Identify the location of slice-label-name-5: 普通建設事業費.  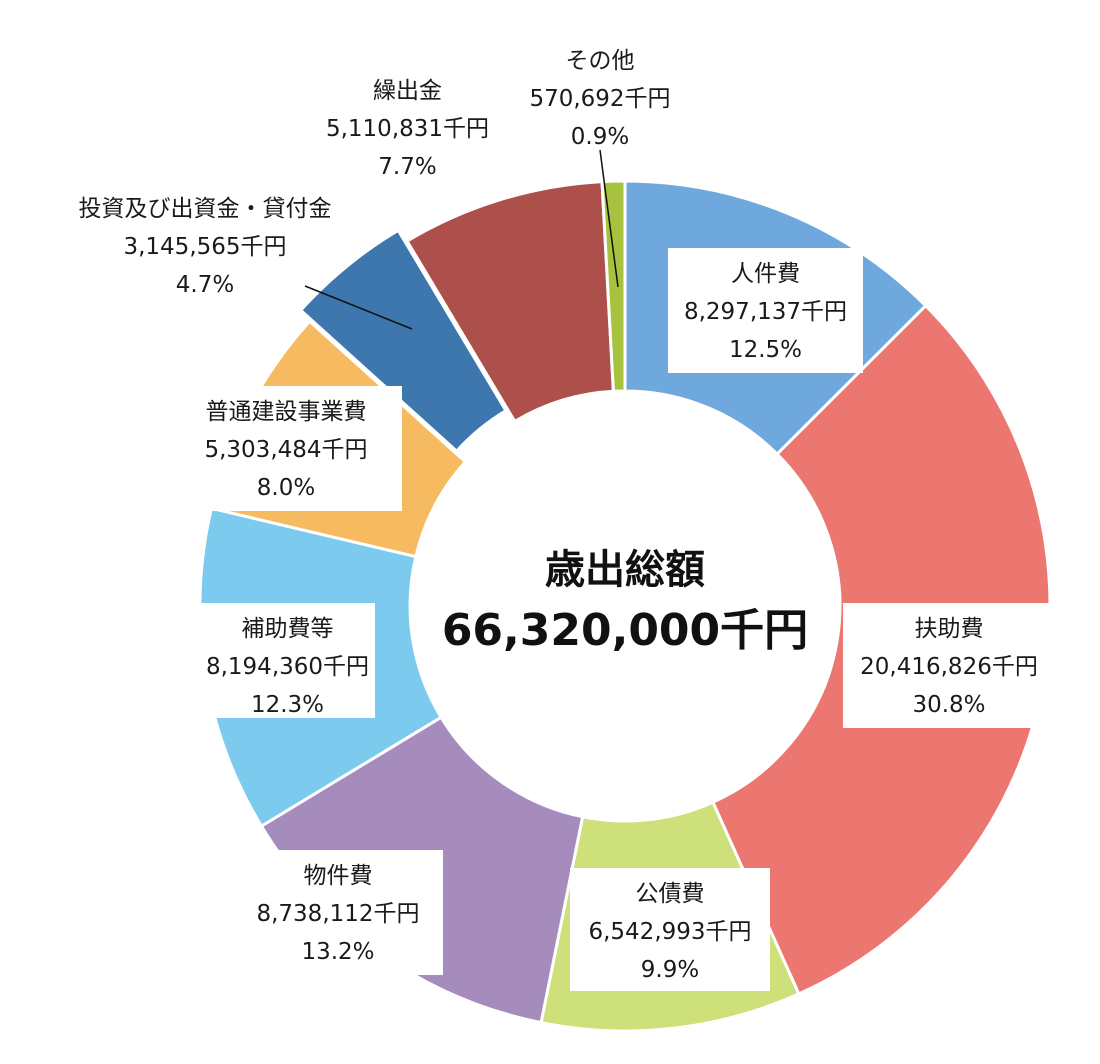
(286, 412).